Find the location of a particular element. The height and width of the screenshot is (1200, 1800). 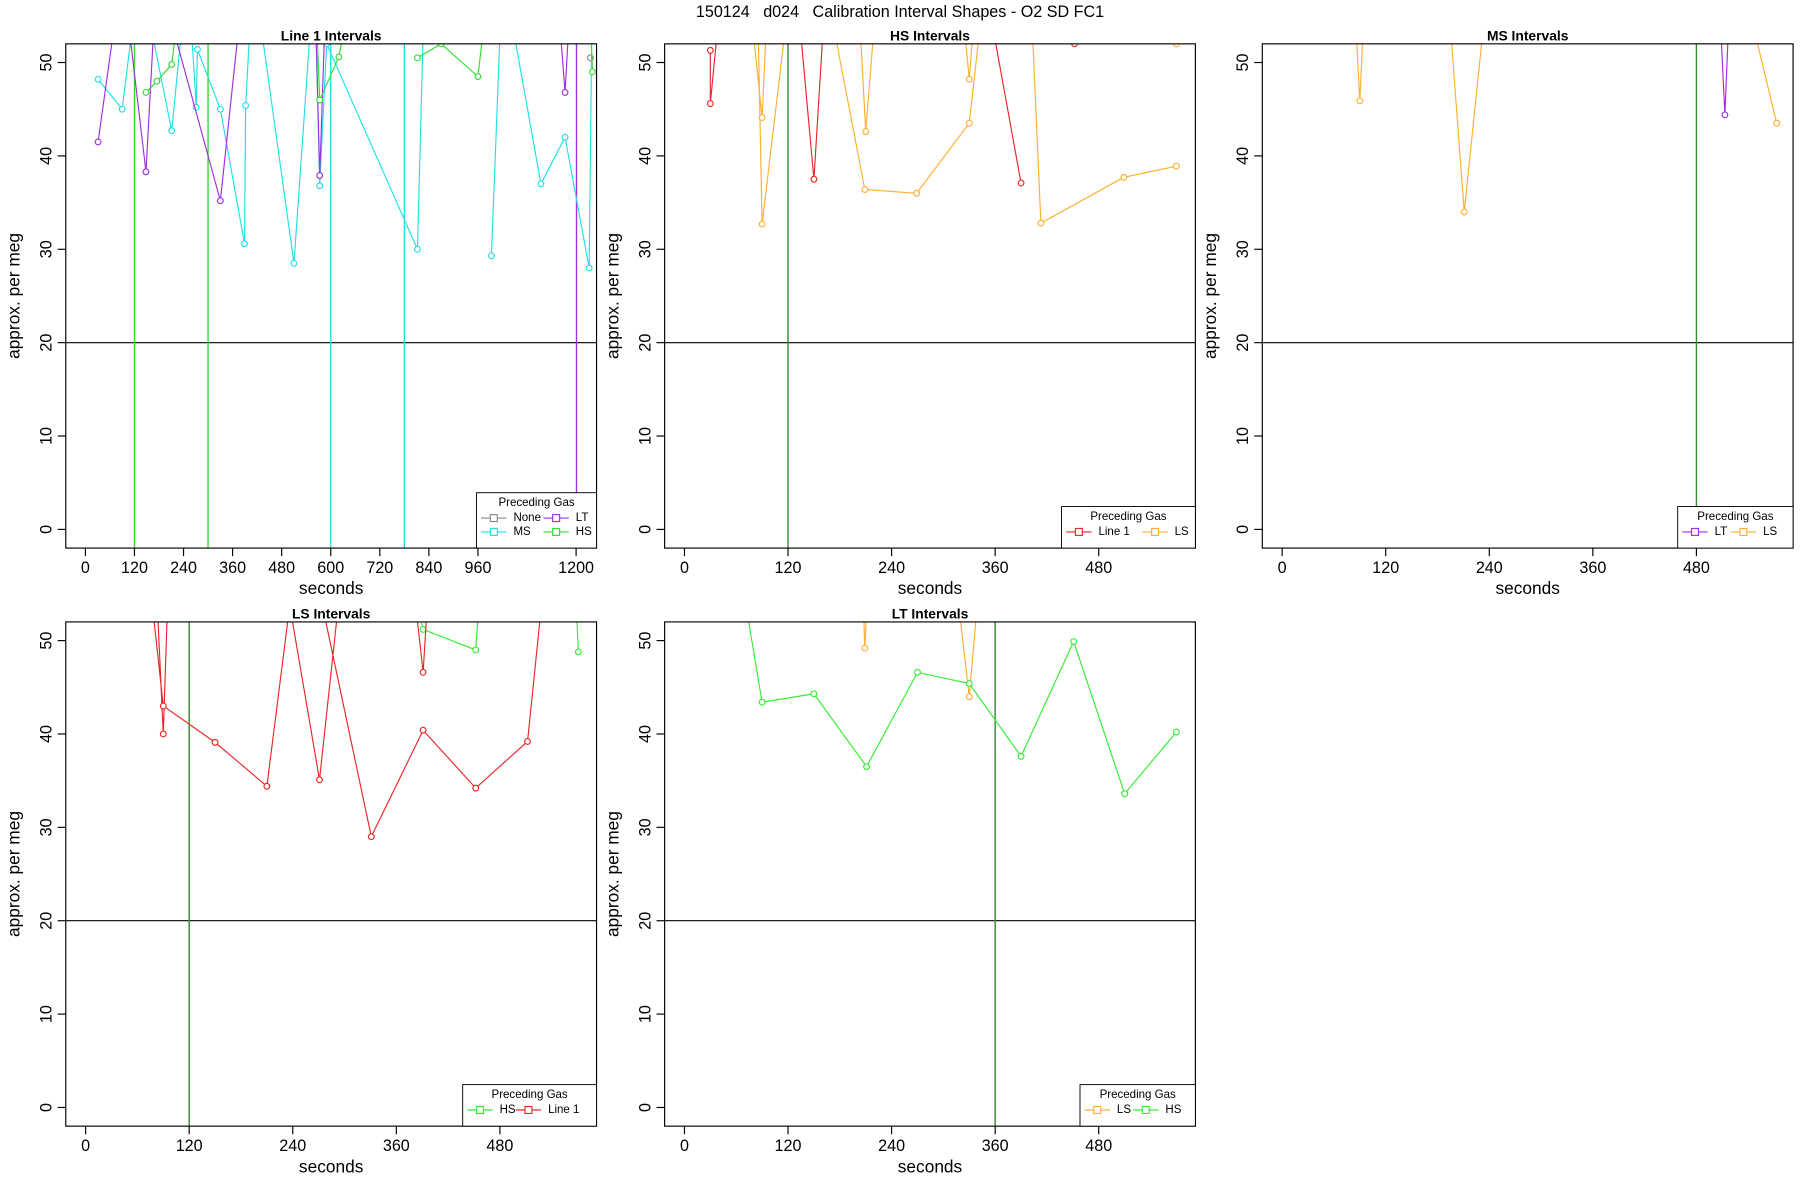

legend-label: Line 1 is located at coordinates (563, 1110).